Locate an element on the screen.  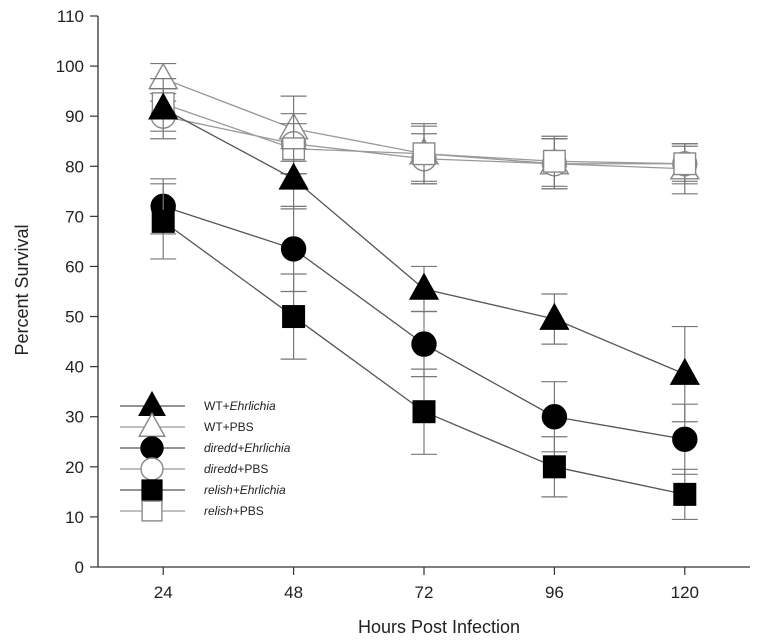
y-tick-label: 70 is located at coordinates (74, 216).